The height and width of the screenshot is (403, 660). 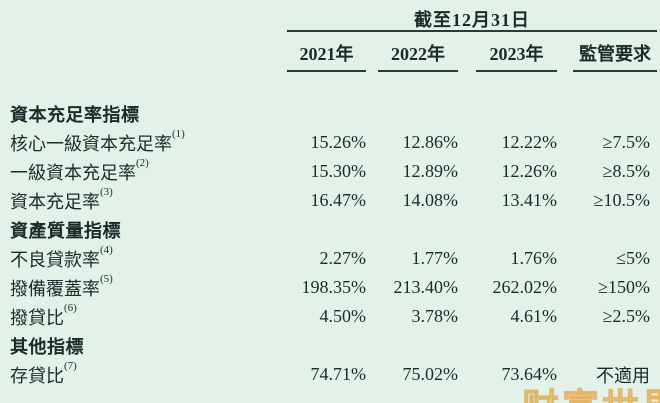 I want to click on table-row: 撥貸比(6) 4.50% 3.78% 4.61% ≥2.5%, so click(x=328, y=316).